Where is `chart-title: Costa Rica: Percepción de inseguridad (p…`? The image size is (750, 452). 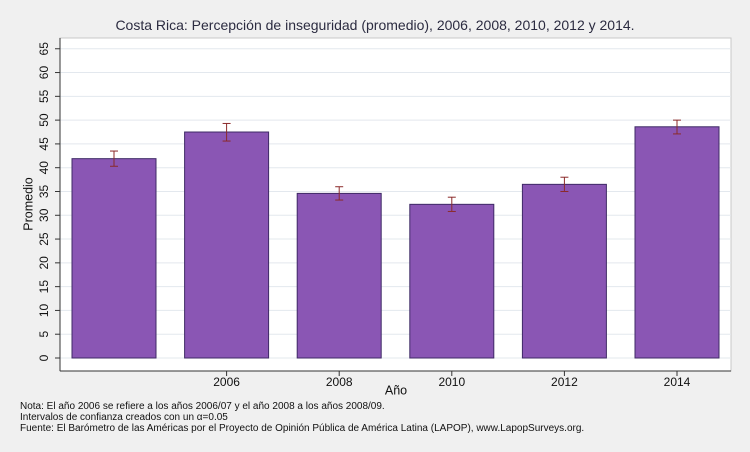 chart-title: Costa Rica: Percepción de inseguridad (p… is located at coordinates (375, 25).